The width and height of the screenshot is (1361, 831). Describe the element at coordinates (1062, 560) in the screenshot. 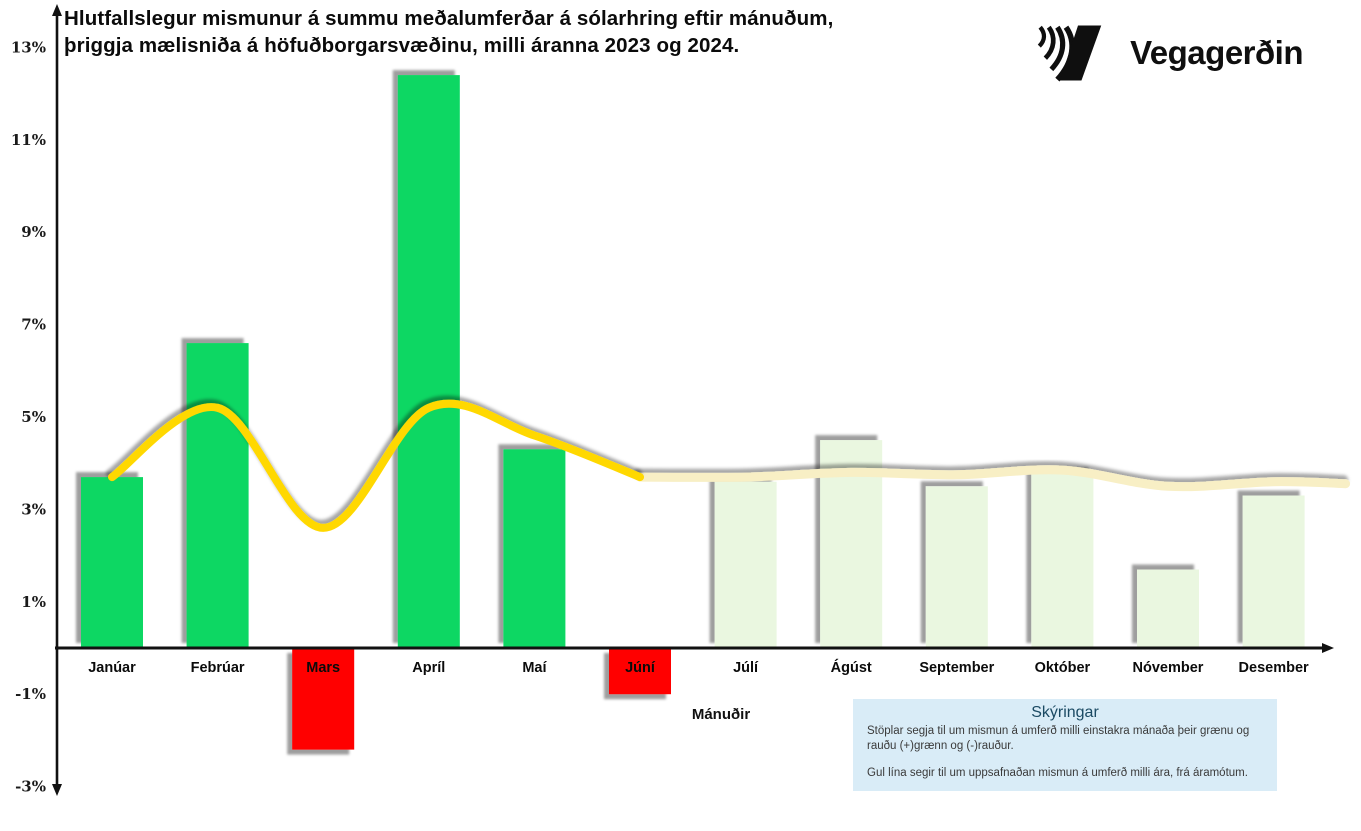

I see `bar-október` at that location.